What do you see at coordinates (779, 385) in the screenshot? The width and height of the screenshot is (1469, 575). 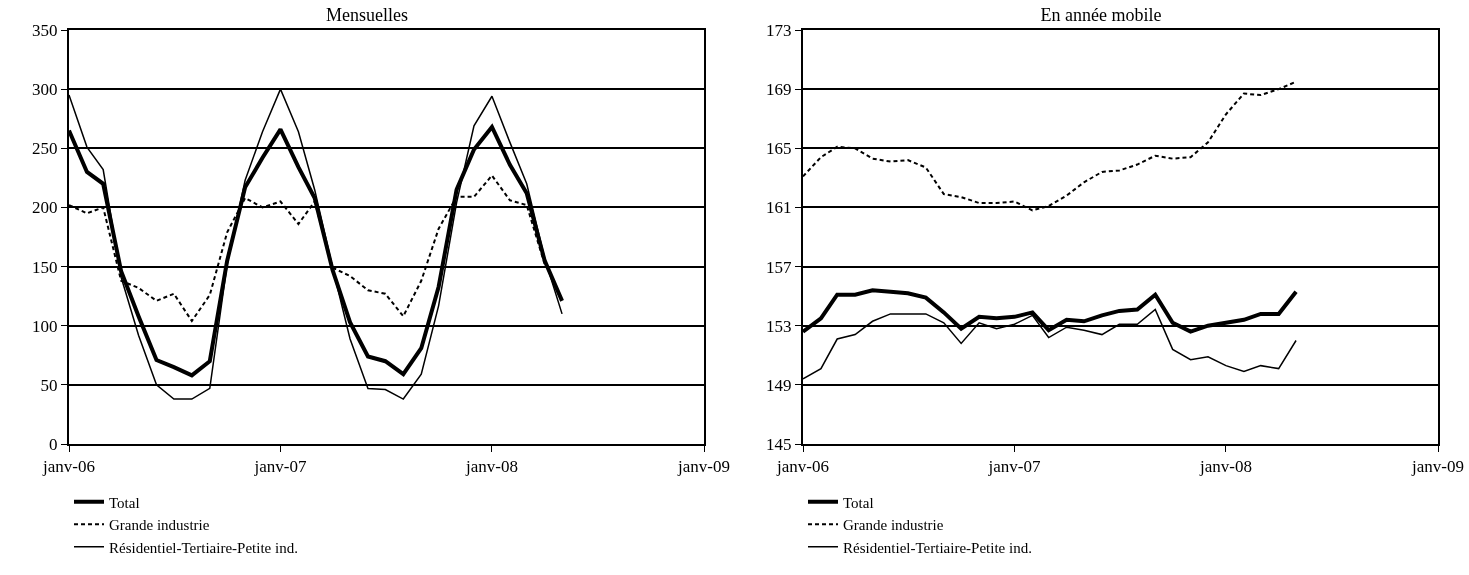 I see `y-tick-label: 149` at bounding box center [779, 385].